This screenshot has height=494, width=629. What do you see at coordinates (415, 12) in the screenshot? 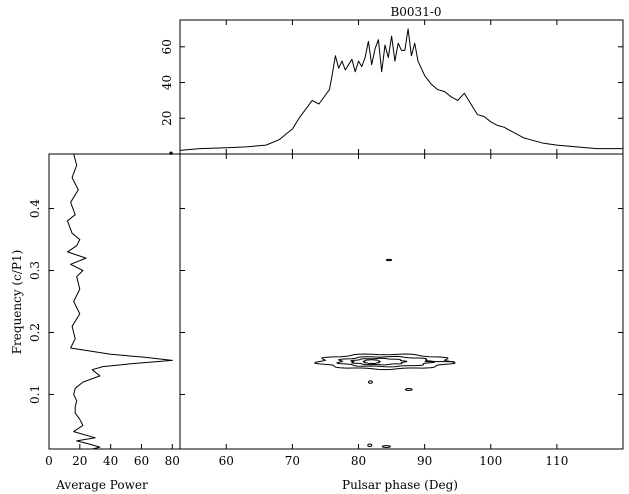
I see `chart-title: B0031-0` at bounding box center [415, 12].